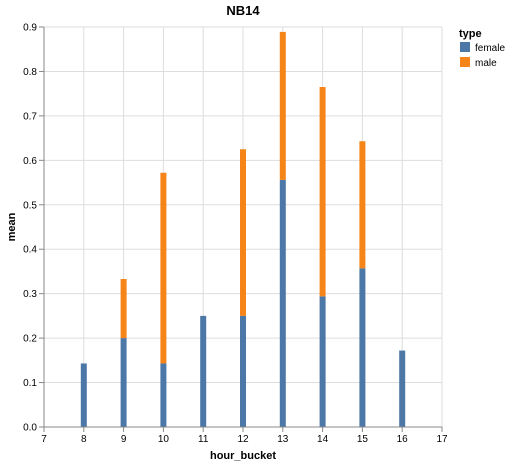 The height and width of the screenshot is (464, 512). What do you see at coordinates (84, 439) in the screenshot?
I see `x-tick-label: 8` at bounding box center [84, 439].